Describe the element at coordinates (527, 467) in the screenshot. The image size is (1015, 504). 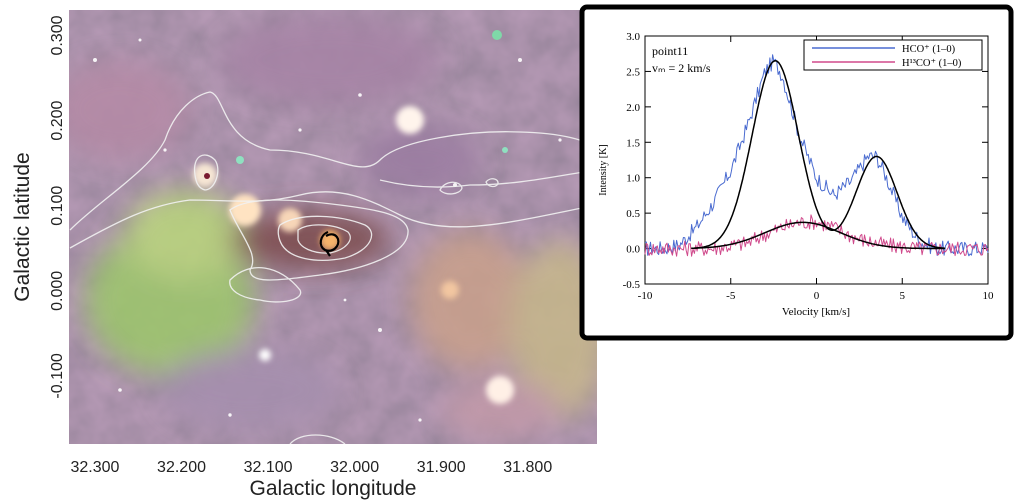
I see `map-x-tick-5: 31.800` at that location.